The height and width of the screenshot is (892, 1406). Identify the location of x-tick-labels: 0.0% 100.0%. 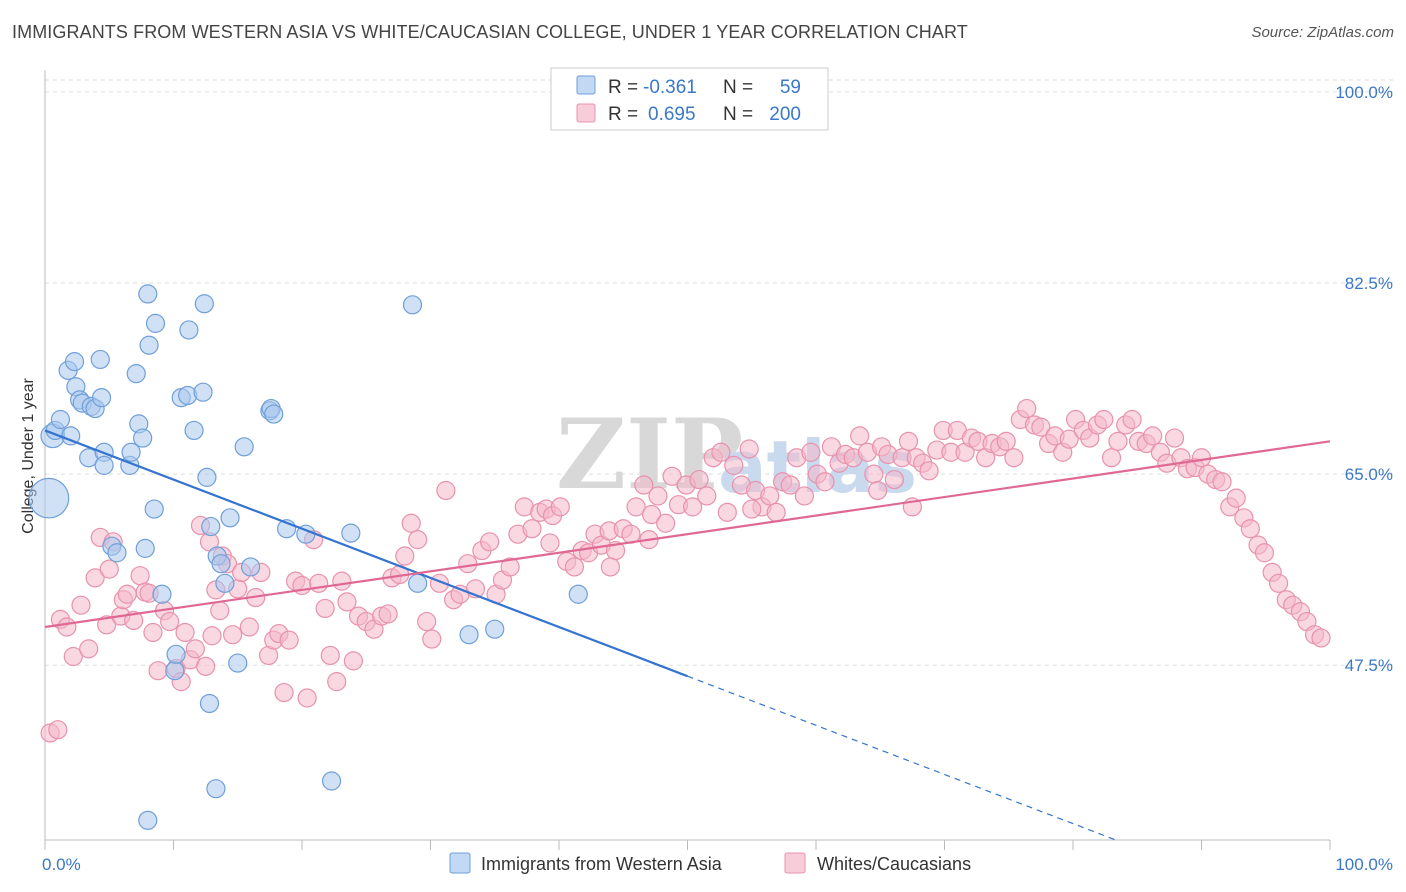
(717, 864).